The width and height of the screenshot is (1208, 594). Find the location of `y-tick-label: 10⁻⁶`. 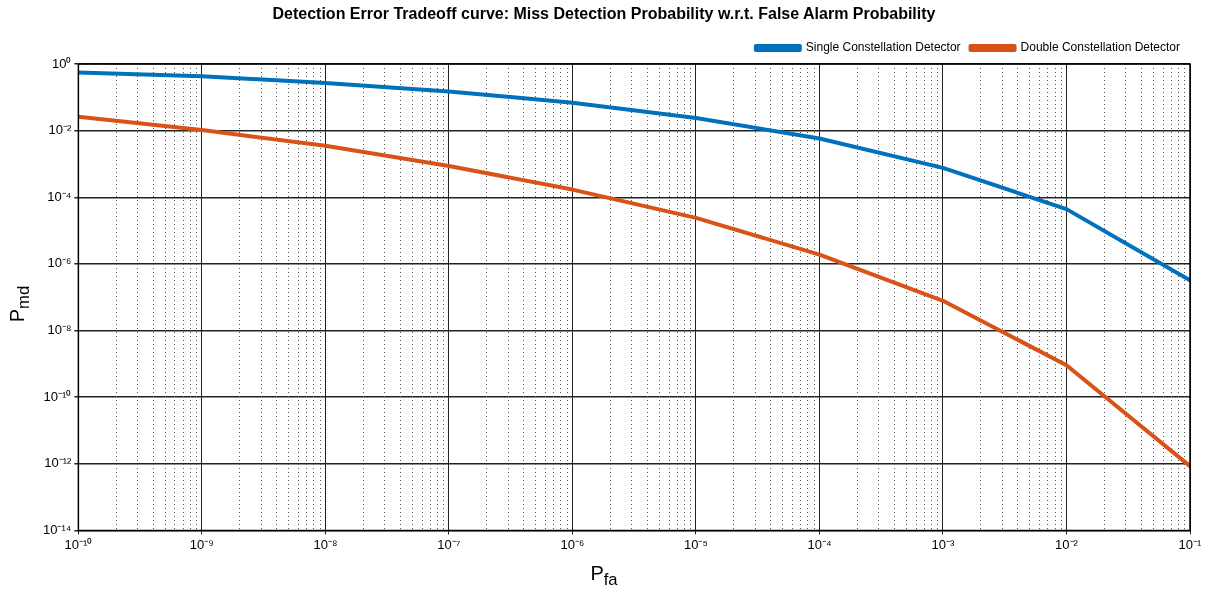

y-tick-label: 10⁻⁶ is located at coordinates (59, 263).